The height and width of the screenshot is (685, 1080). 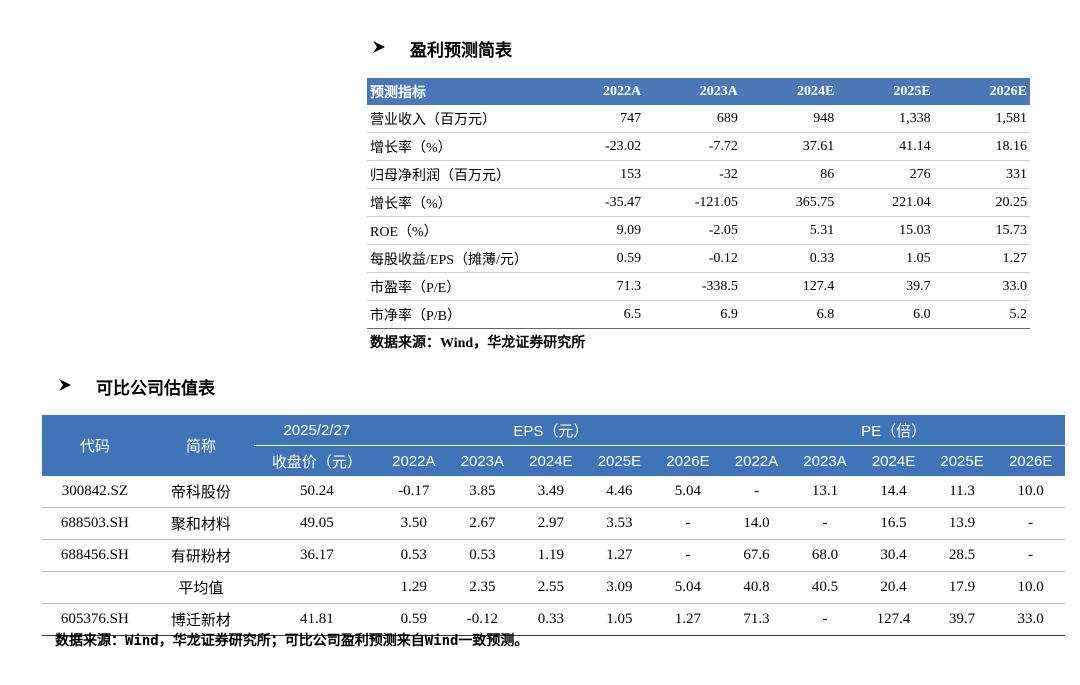 What do you see at coordinates (825, 492) in the screenshot?
I see `cell: 13.1` at bounding box center [825, 492].